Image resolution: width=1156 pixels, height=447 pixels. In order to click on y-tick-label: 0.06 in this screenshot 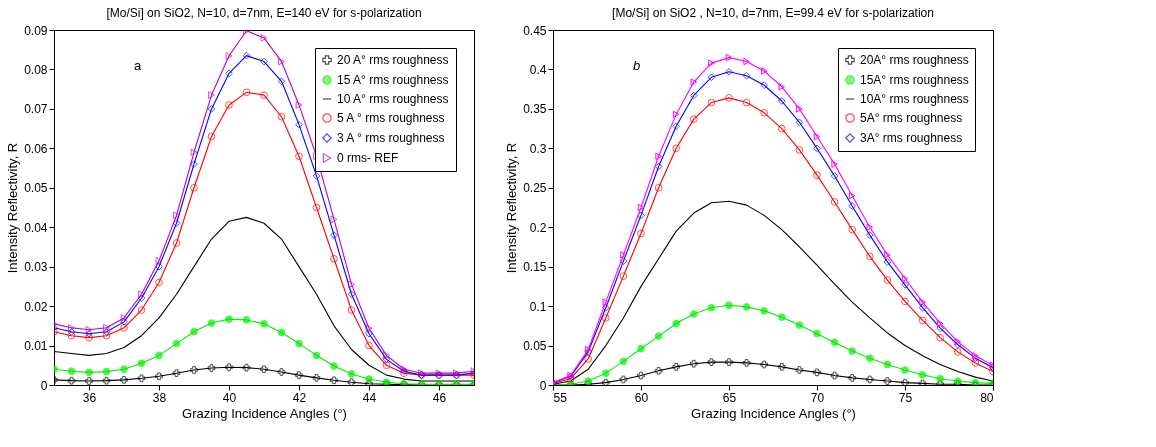, I will do `click(36, 148)`.